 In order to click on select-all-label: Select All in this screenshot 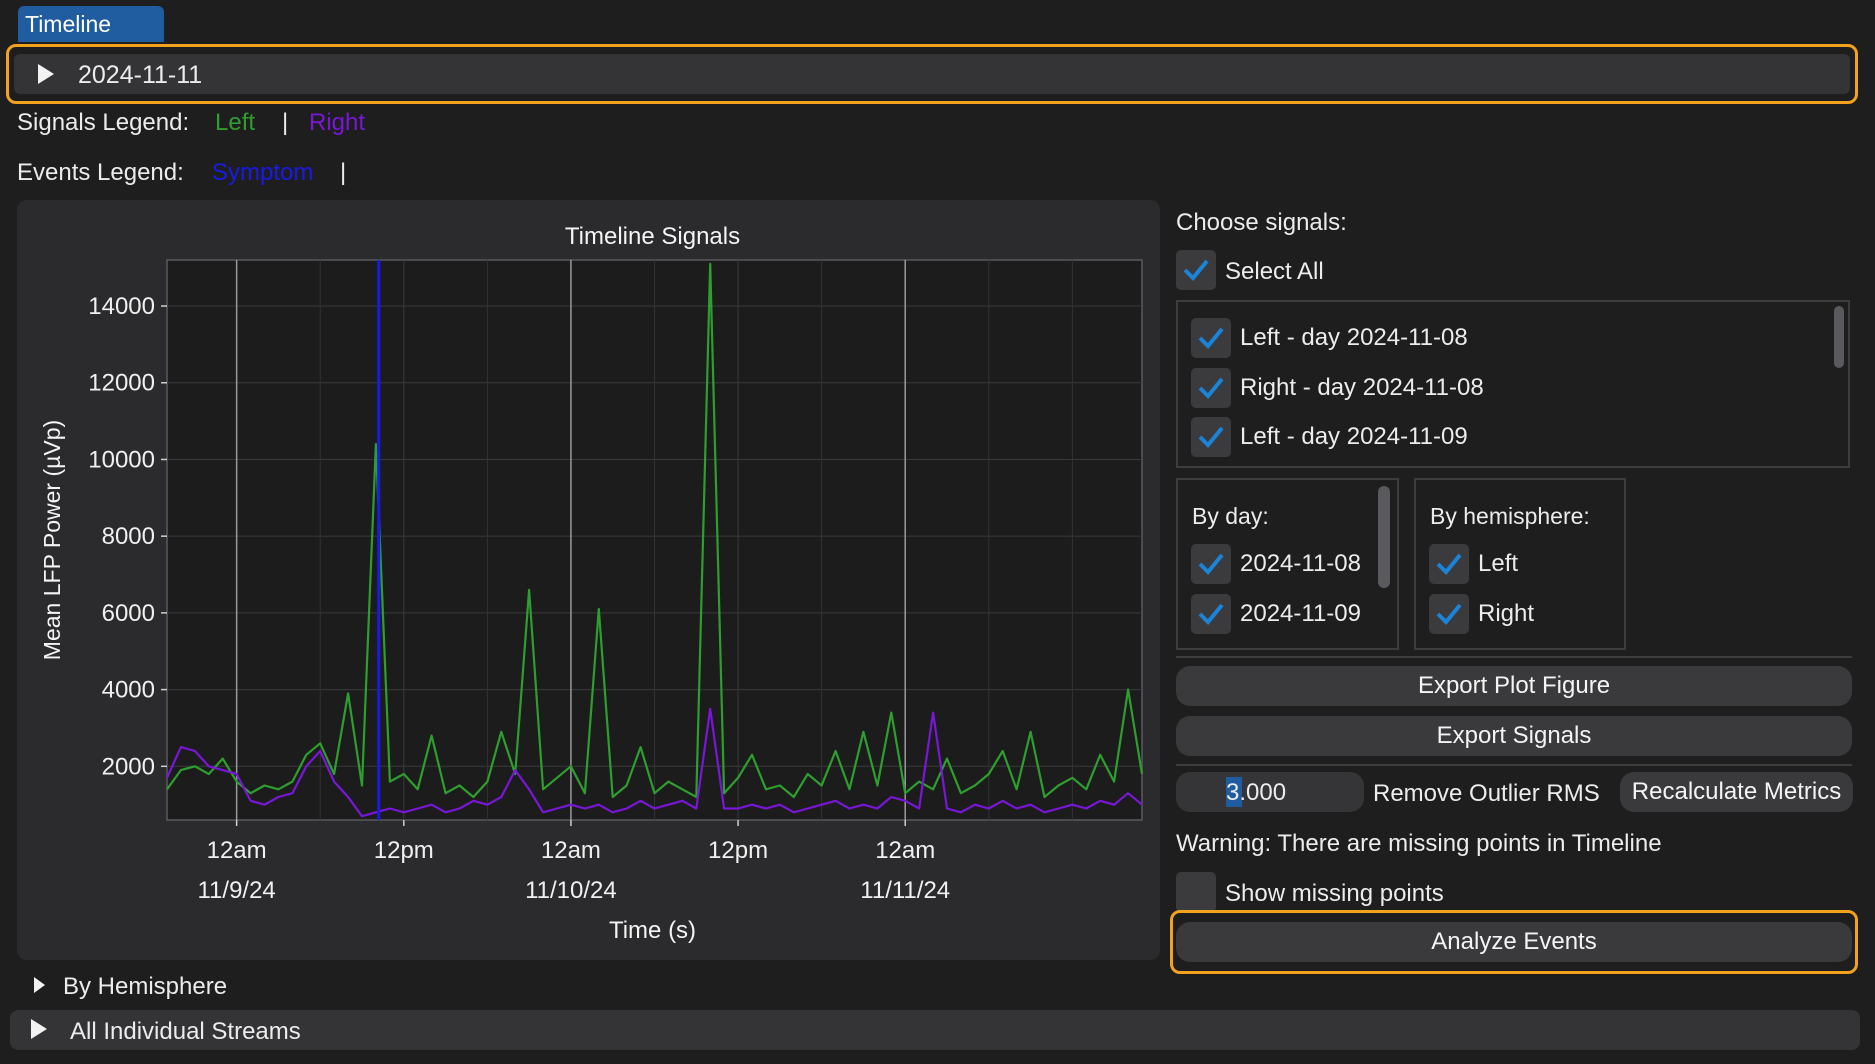, I will do `click(1274, 271)`.